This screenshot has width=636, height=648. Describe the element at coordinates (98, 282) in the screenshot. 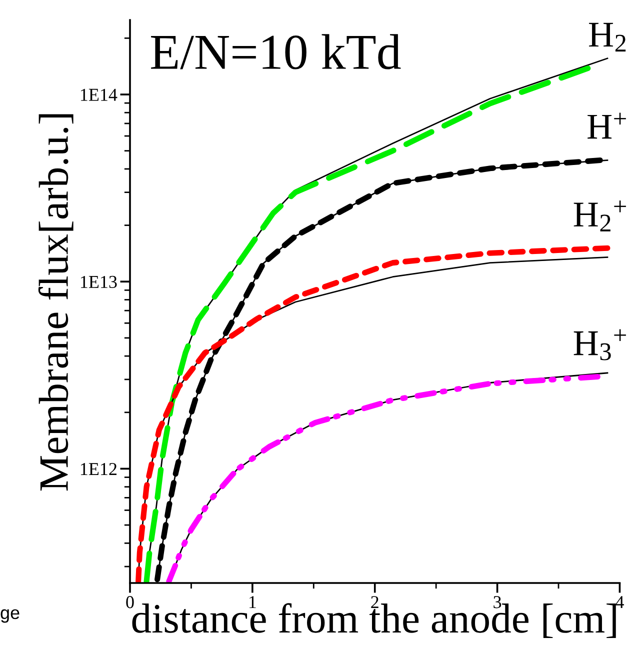

I see `y-tick-label: 1E13` at that location.